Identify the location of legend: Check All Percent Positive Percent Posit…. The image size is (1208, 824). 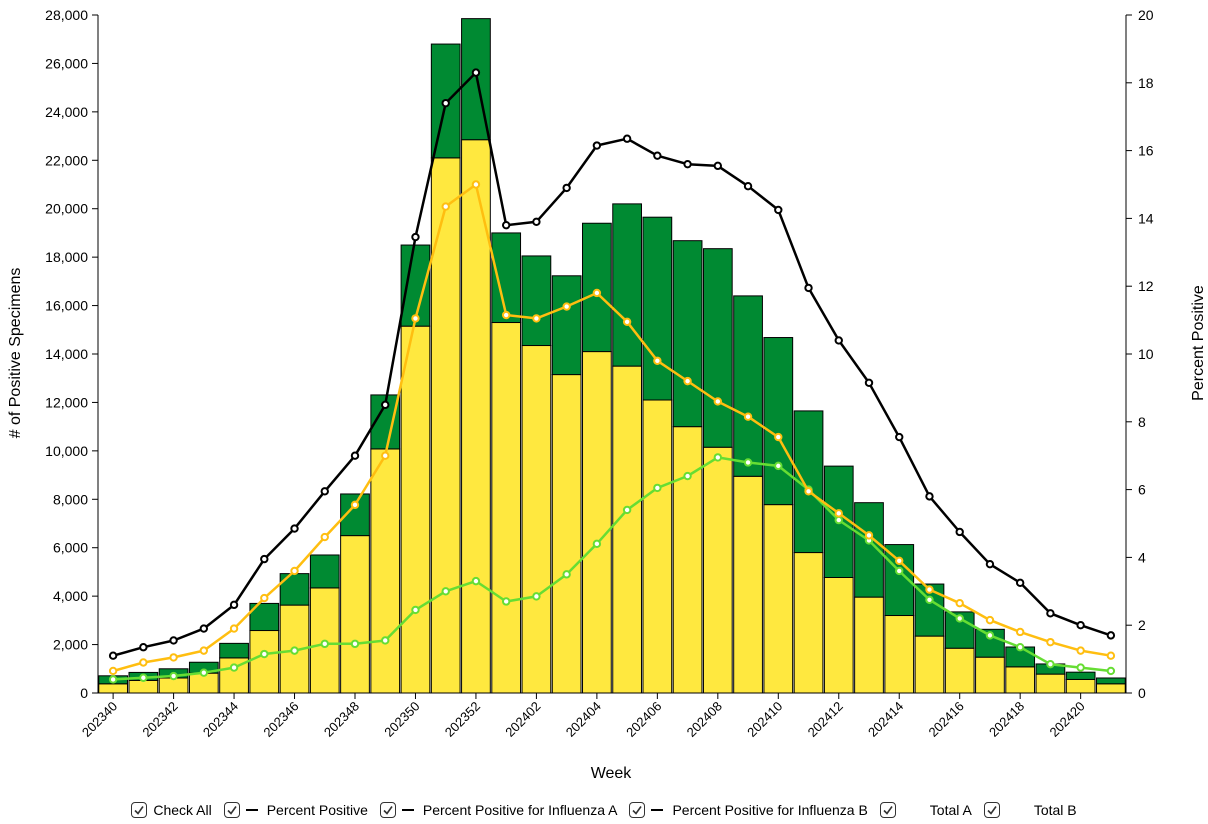
(604, 810).